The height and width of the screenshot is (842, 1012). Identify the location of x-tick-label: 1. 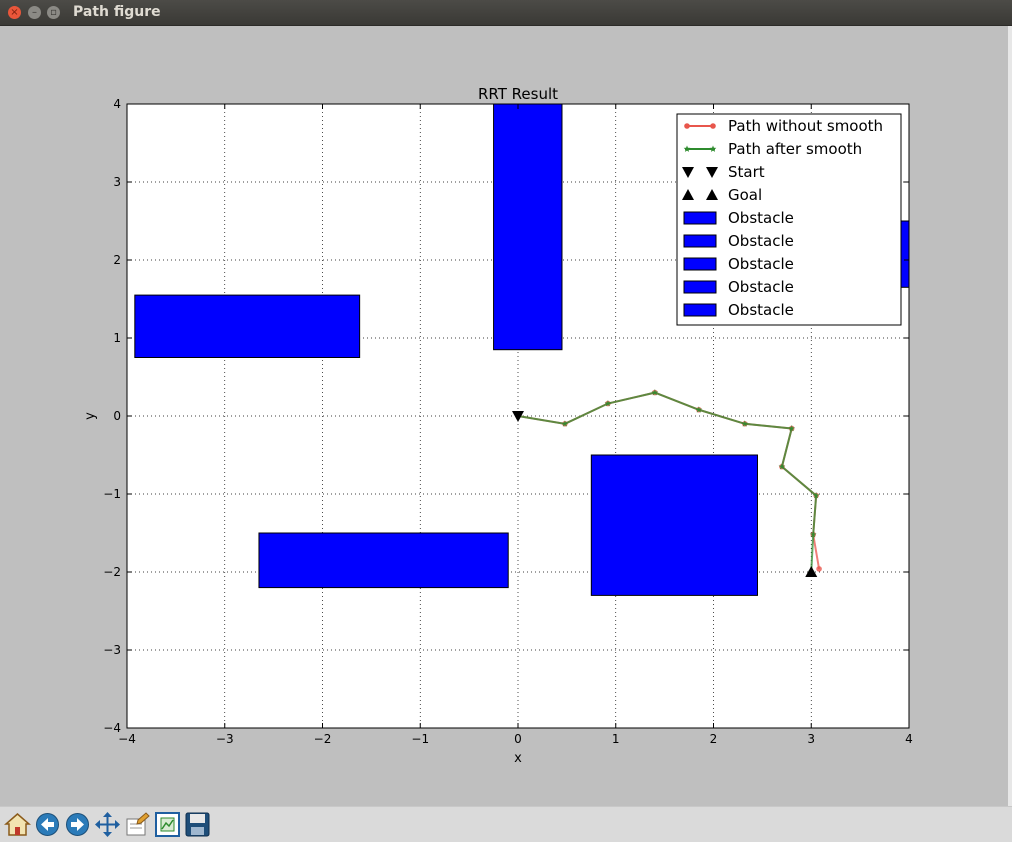
(616, 739).